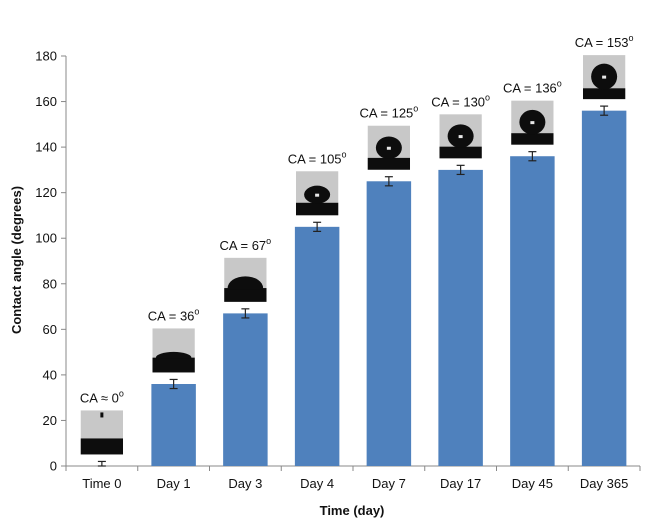 The width and height of the screenshot is (651, 526). What do you see at coordinates (604, 483) in the screenshot?
I see `x-tick-label: Day 365` at bounding box center [604, 483].